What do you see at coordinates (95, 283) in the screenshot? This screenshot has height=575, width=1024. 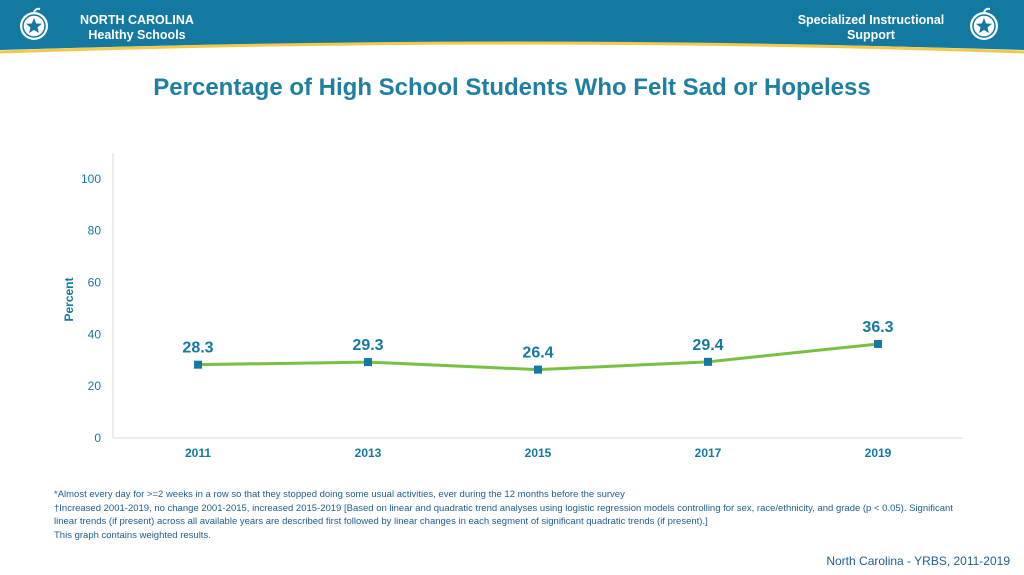 I see `y-tick-label: 60` at bounding box center [95, 283].